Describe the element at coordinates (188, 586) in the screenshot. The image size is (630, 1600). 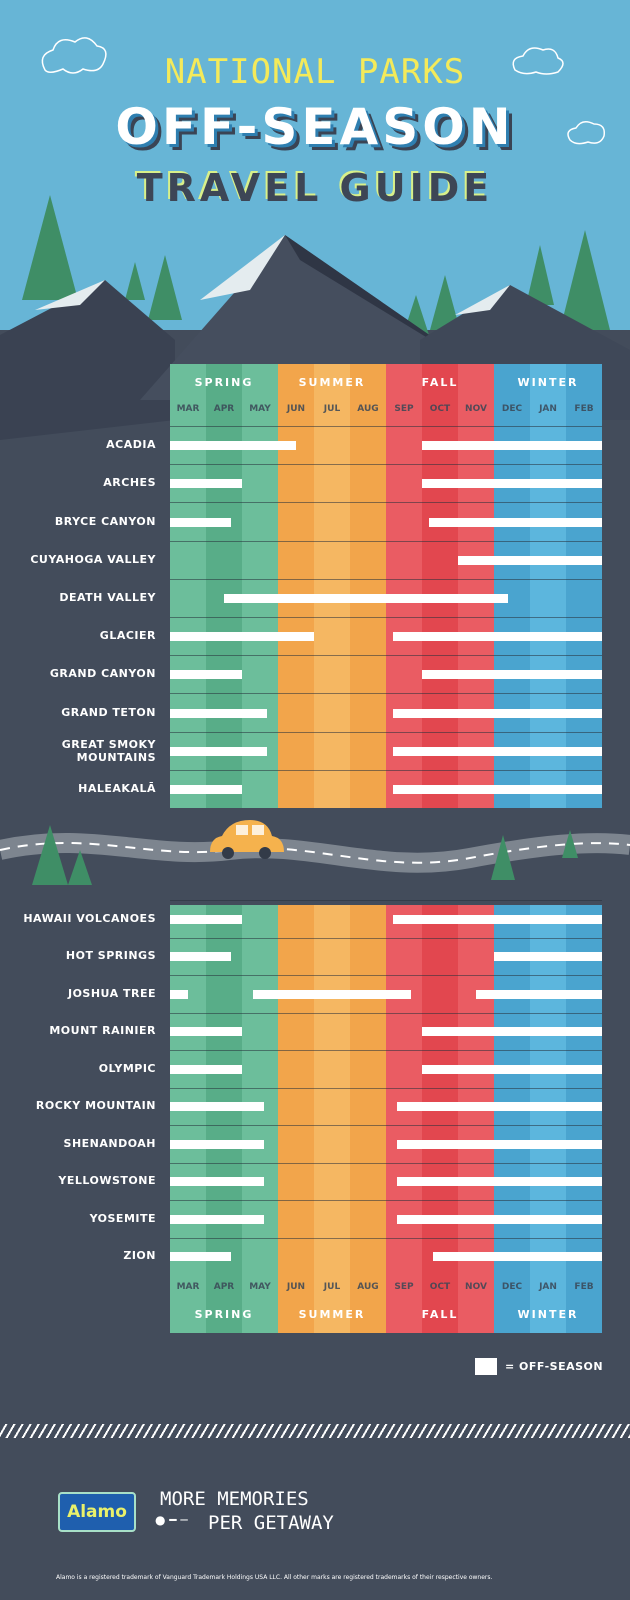
I see `month-column-mar` at that location.